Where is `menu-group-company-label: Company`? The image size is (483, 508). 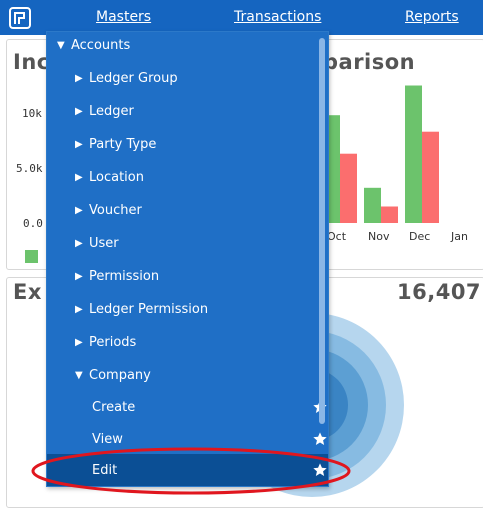 menu-group-company-label: Company is located at coordinates (120, 375).